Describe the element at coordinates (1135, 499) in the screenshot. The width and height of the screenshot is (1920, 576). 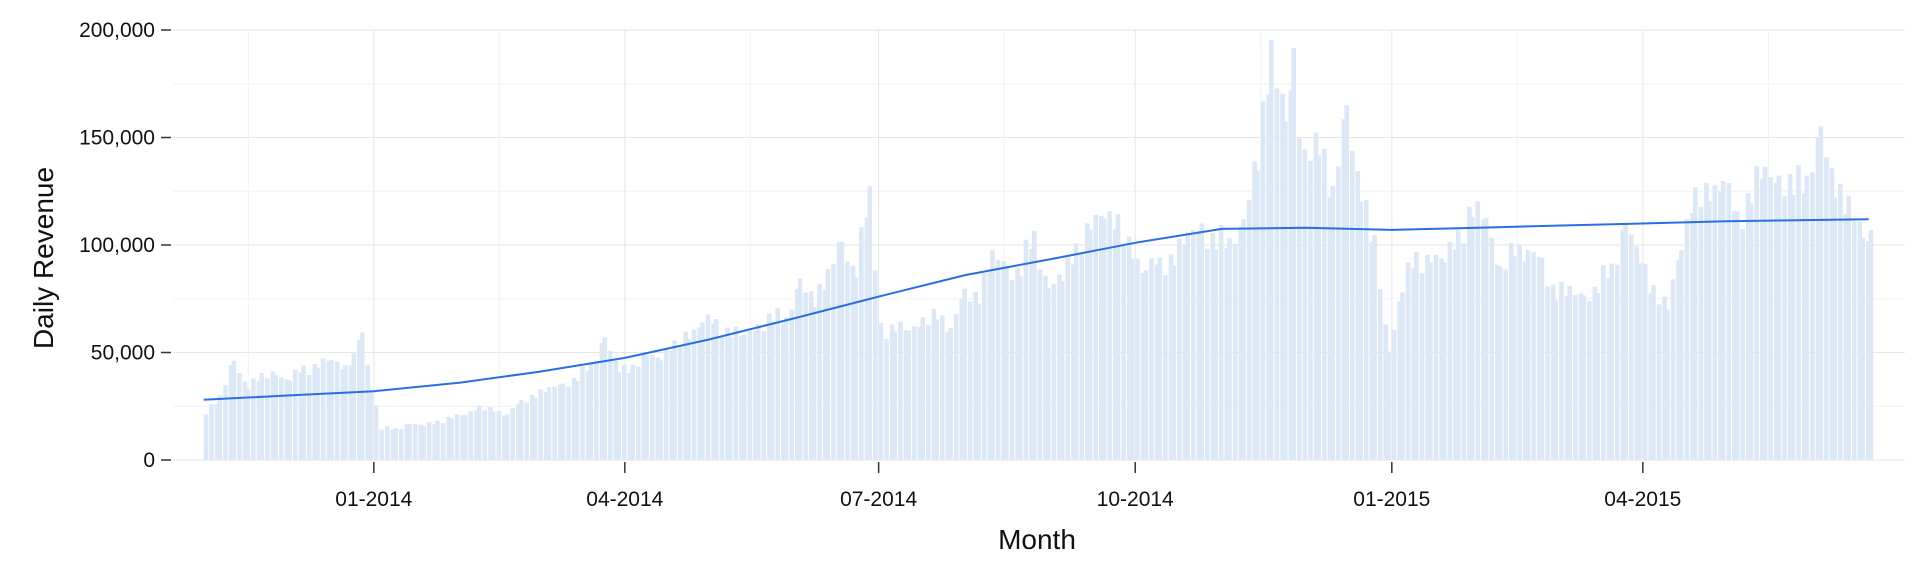
I see `x-tick-label: 10-2014` at that location.